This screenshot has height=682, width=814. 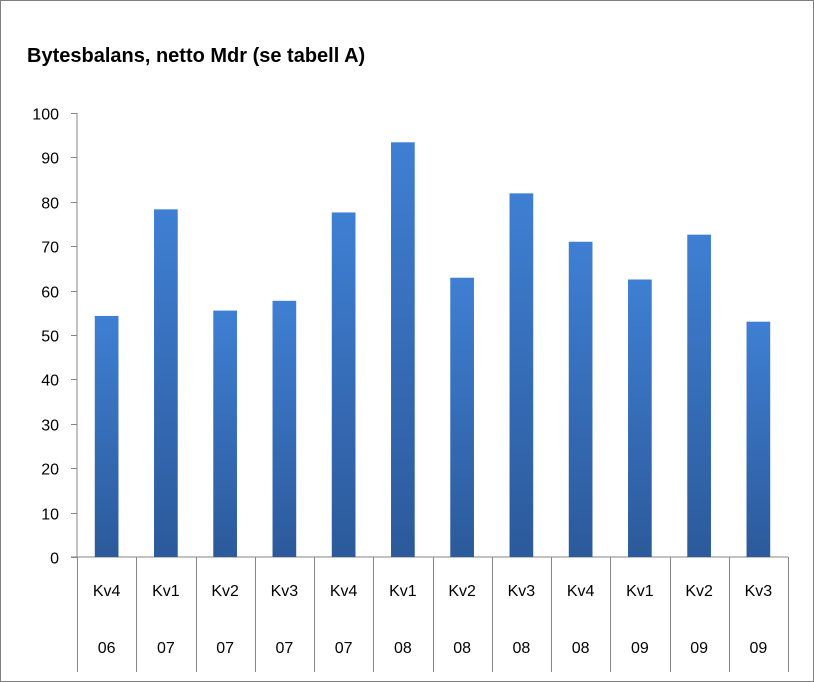 What do you see at coordinates (50, 470) in the screenshot?
I see `y-tick-label: 20` at bounding box center [50, 470].